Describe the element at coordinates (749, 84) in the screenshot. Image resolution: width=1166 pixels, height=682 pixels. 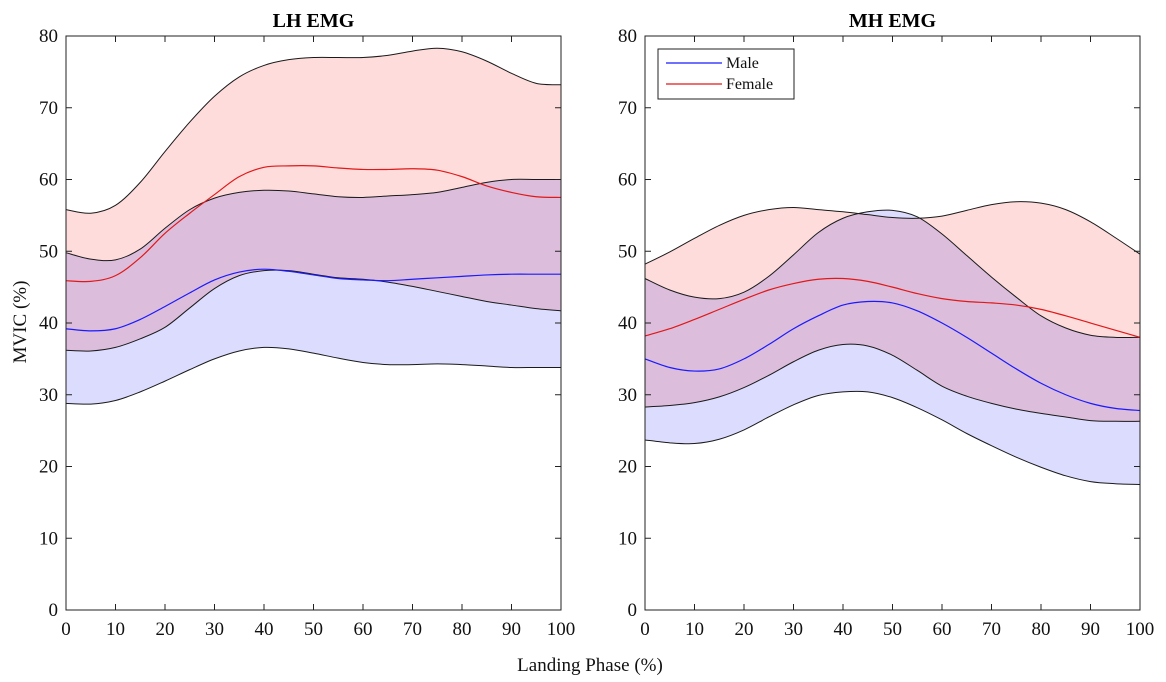
I see `legend-label-female: Female` at that location.